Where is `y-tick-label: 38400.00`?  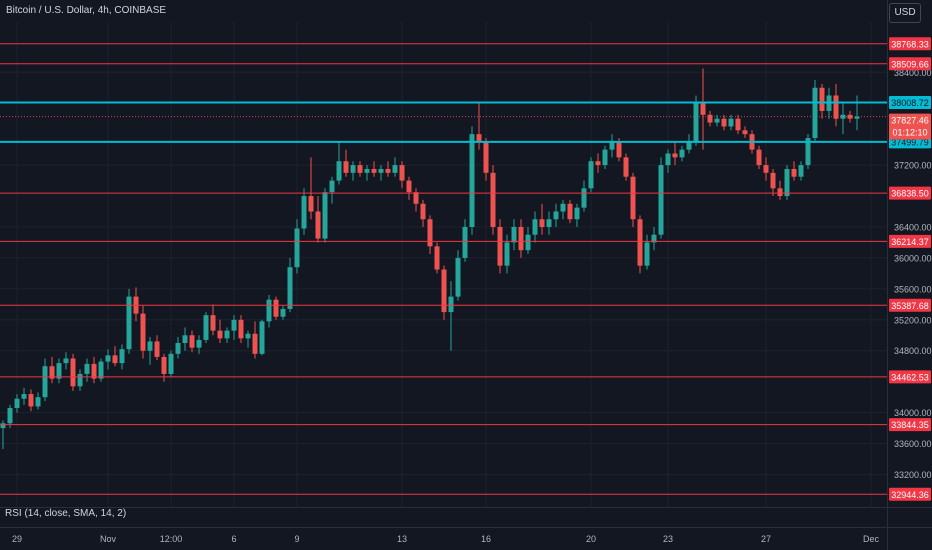
y-tick-label: 38400.00 is located at coordinates (913, 73).